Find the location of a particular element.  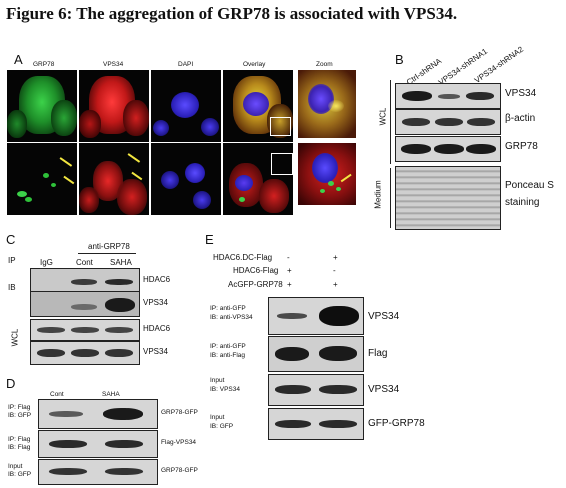

band-label-e-row1: VPS34 is located at coordinates (384, 316).